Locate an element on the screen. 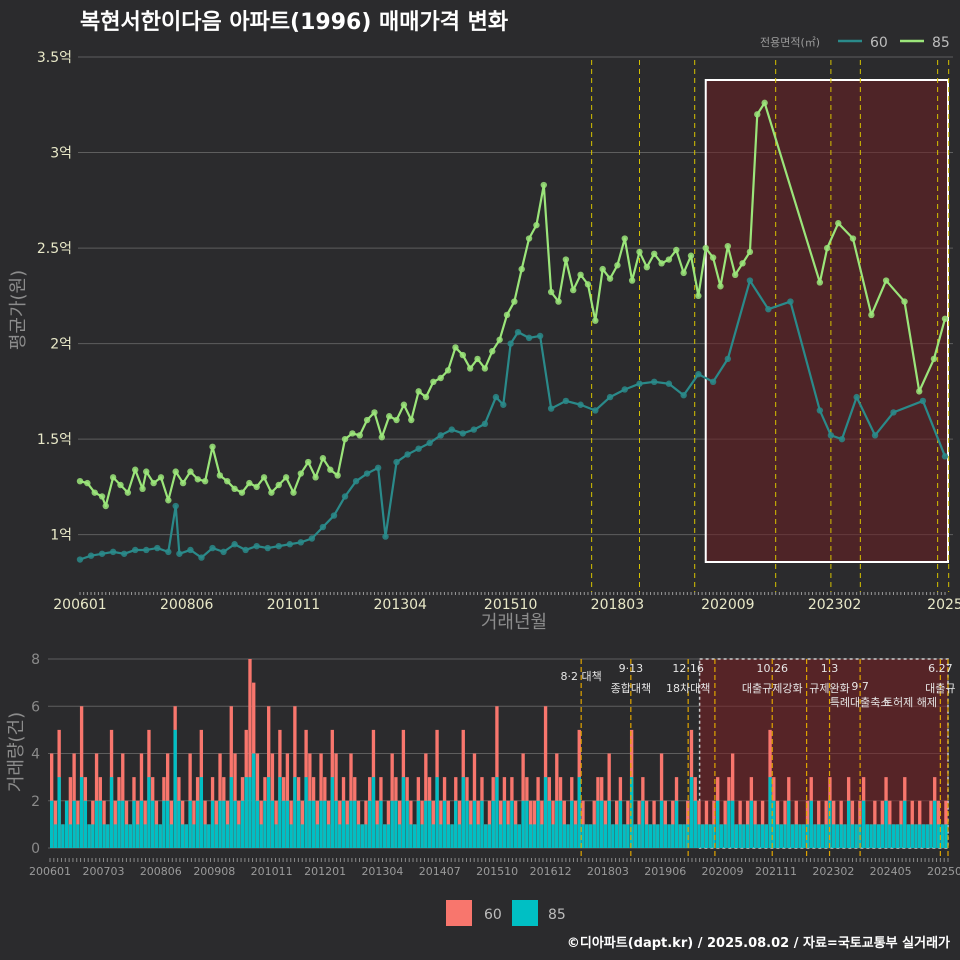  top-x-tick-label: 202009 is located at coordinates (727, 605).